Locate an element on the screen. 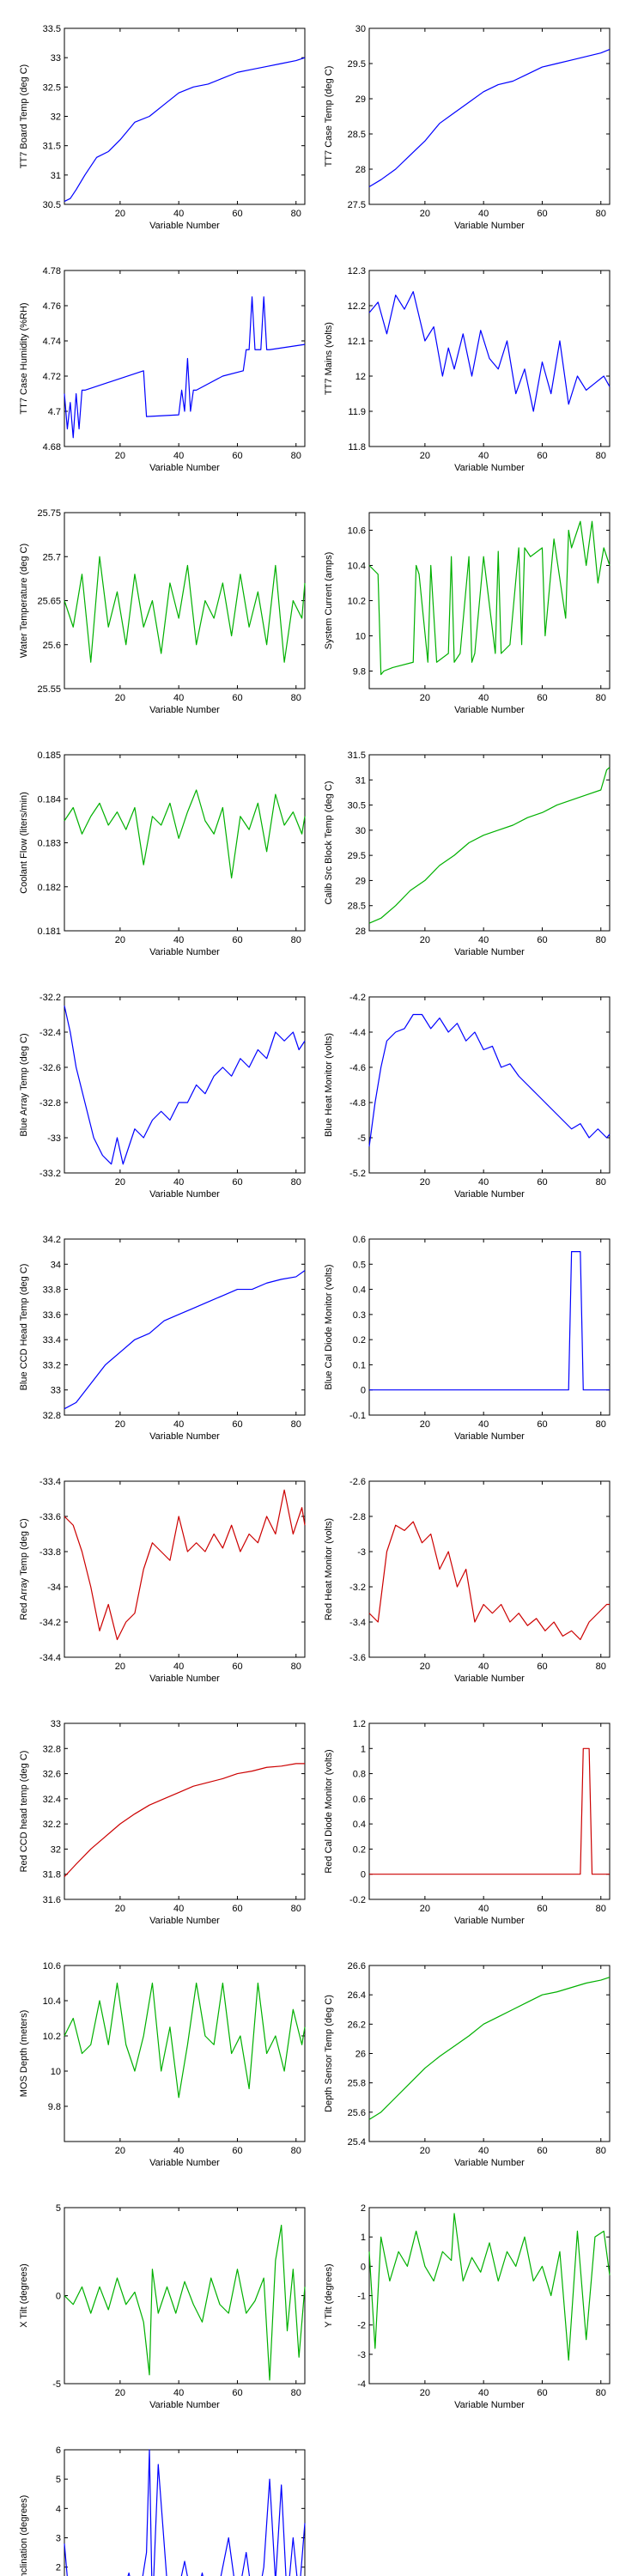  y-tick-label: 25.6 is located at coordinates (52, 646).